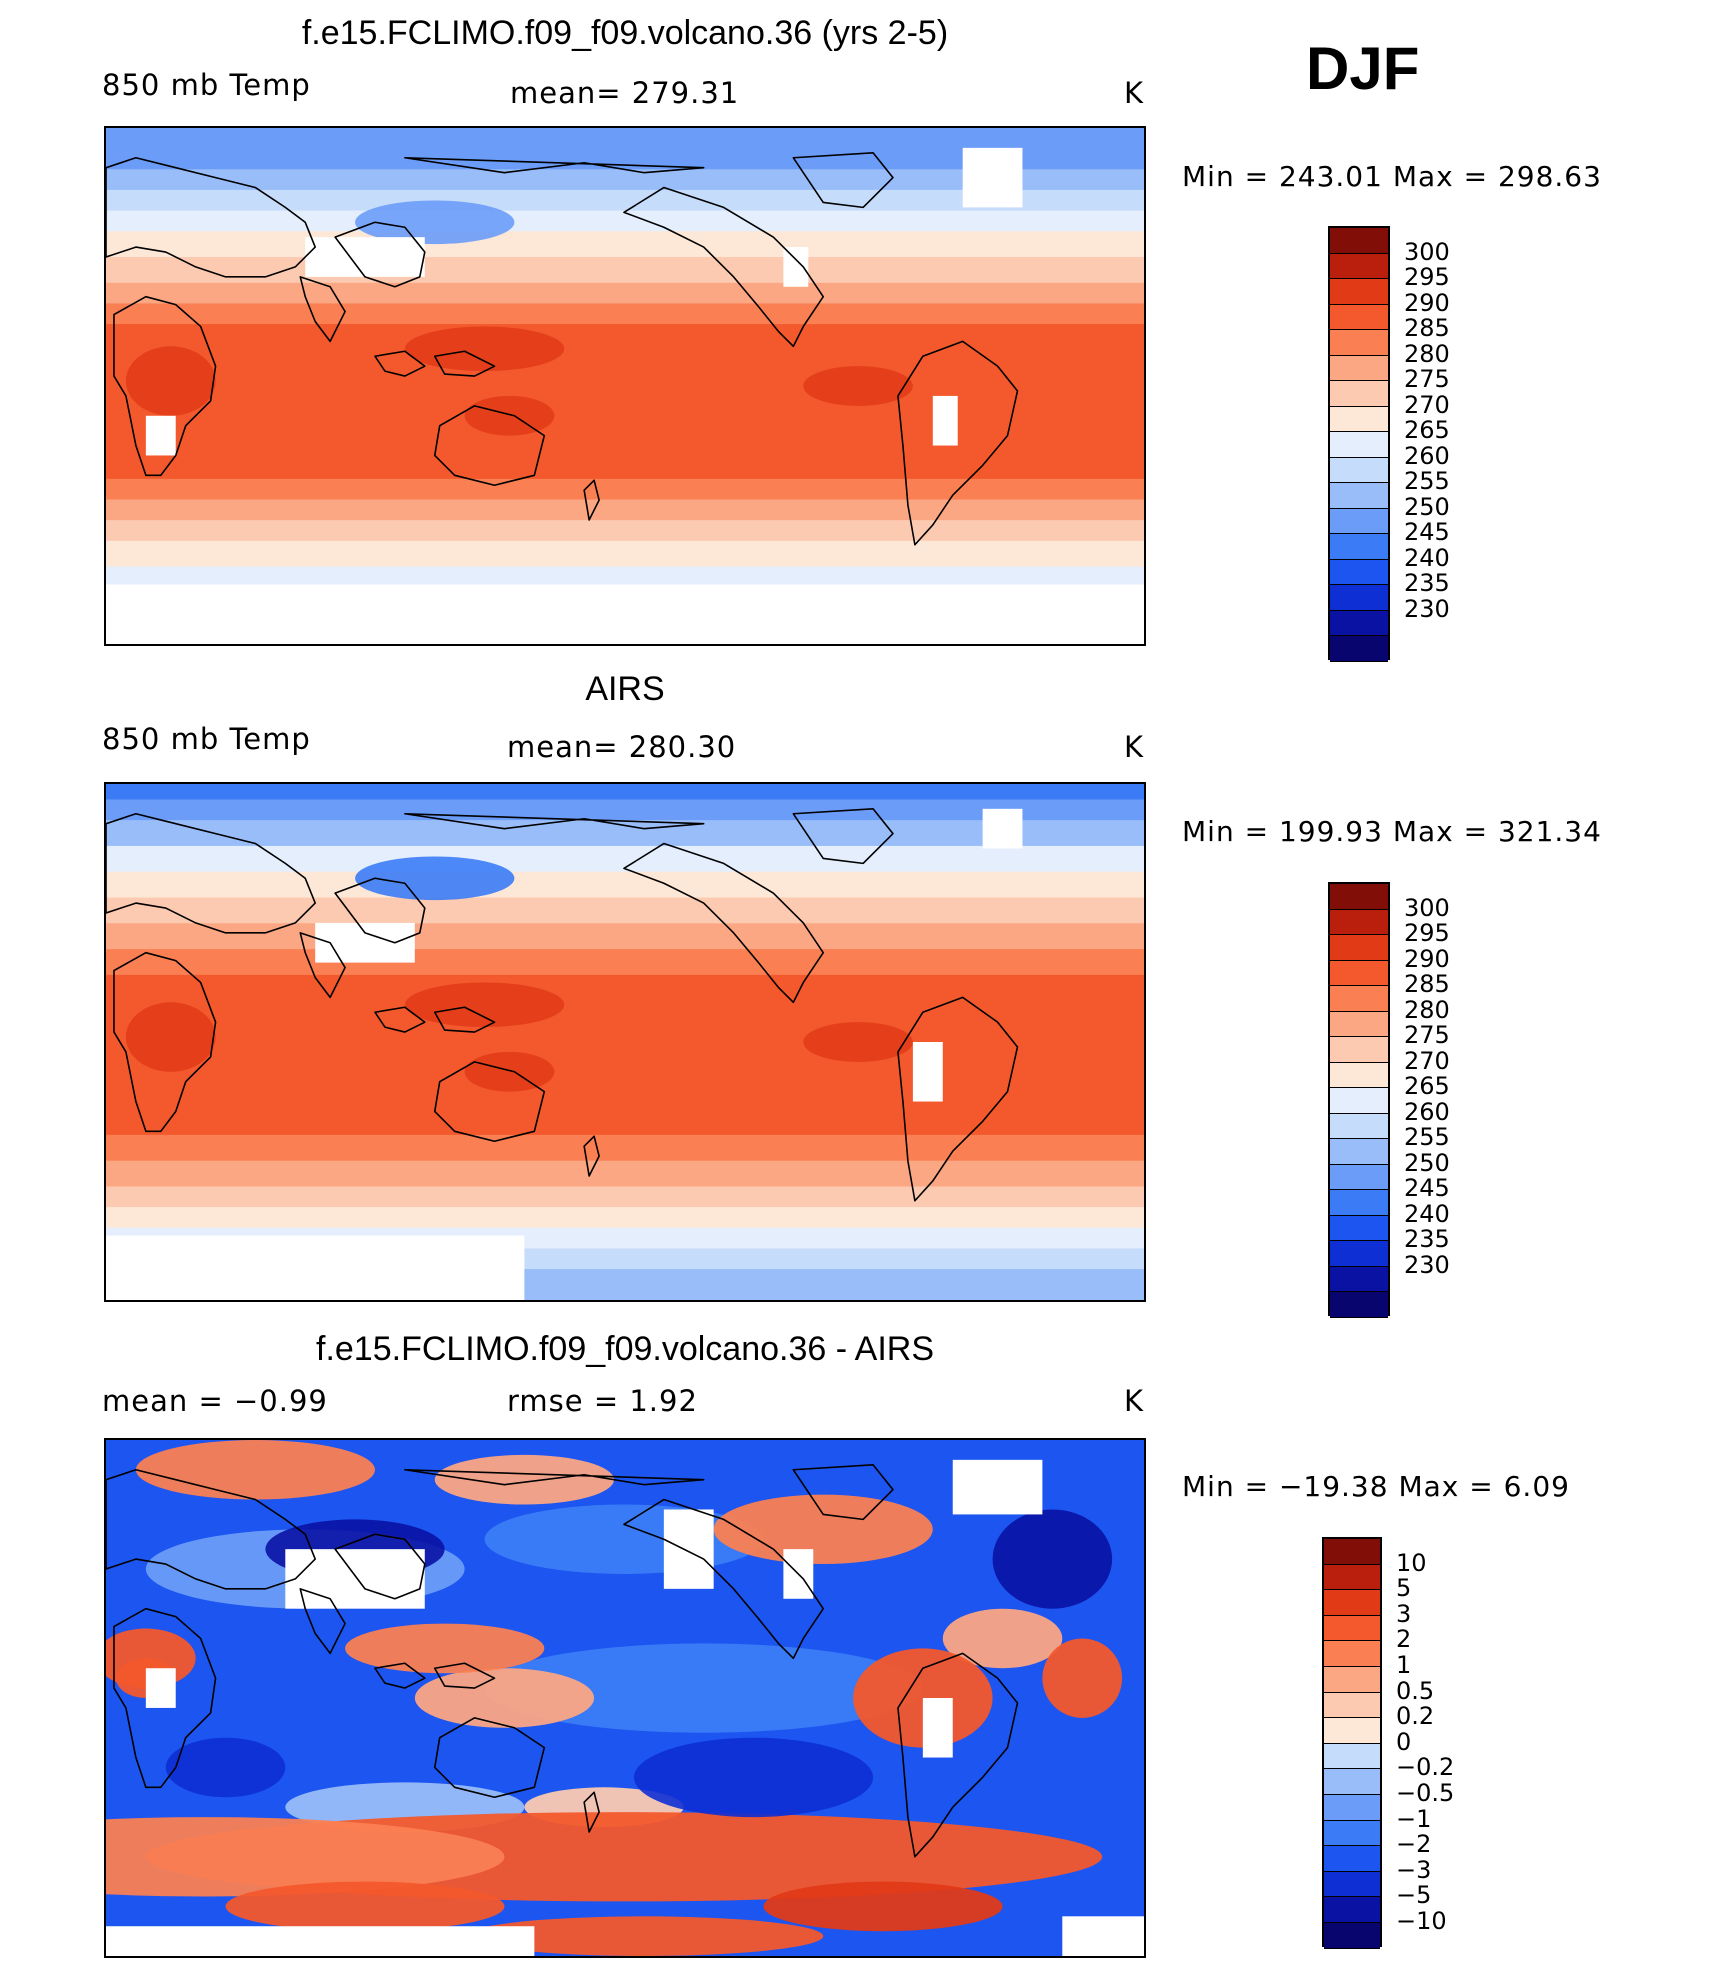 The image size is (1710, 1963). I want to click on mean-diff-label: mean = −0.99, so click(215, 1401).